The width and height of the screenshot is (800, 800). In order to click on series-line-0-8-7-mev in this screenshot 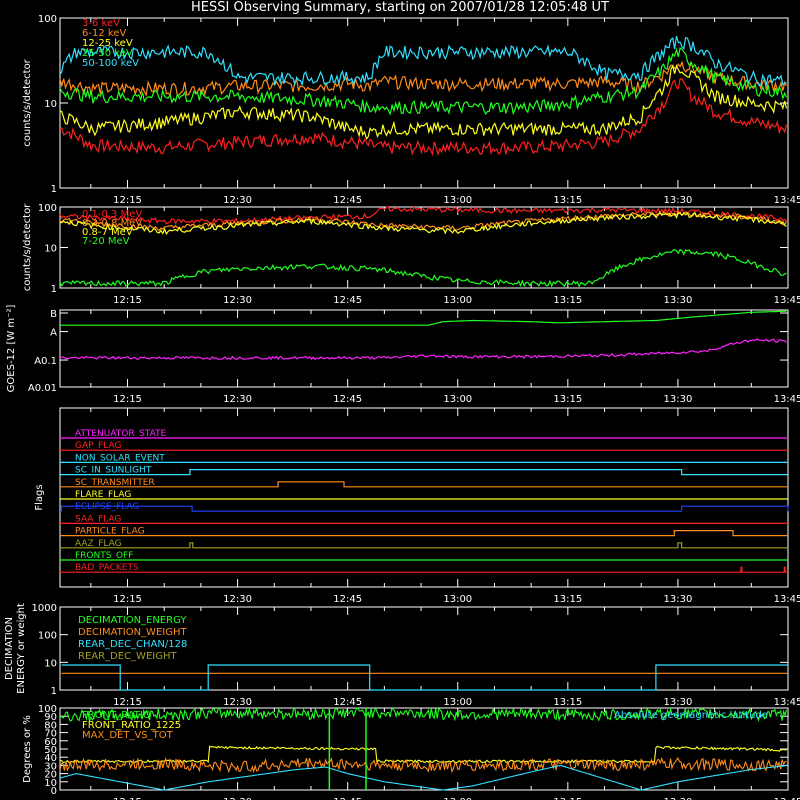, I will do `click(423, 224)`.